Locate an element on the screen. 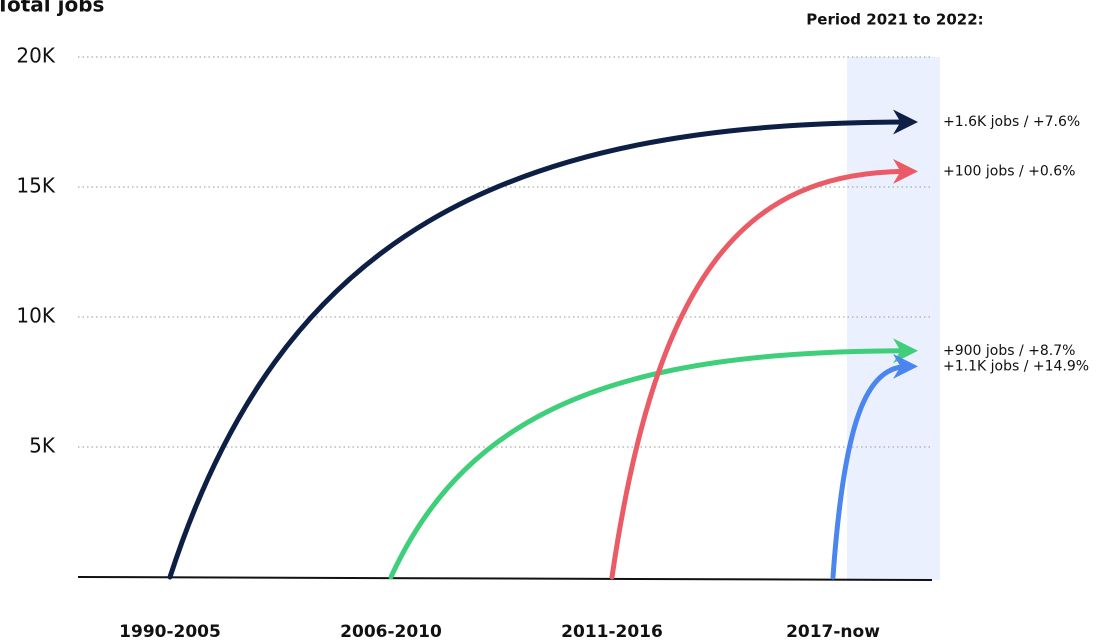 This screenshot has height=640, width=1118. growth-curve is located at coordinates (874, 466).